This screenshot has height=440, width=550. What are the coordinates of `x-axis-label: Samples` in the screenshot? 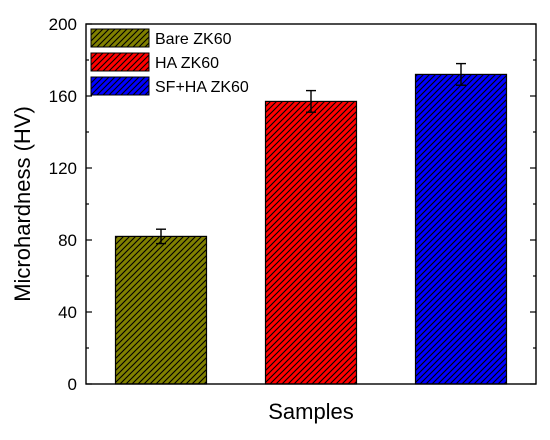 It's located at (311, 411).